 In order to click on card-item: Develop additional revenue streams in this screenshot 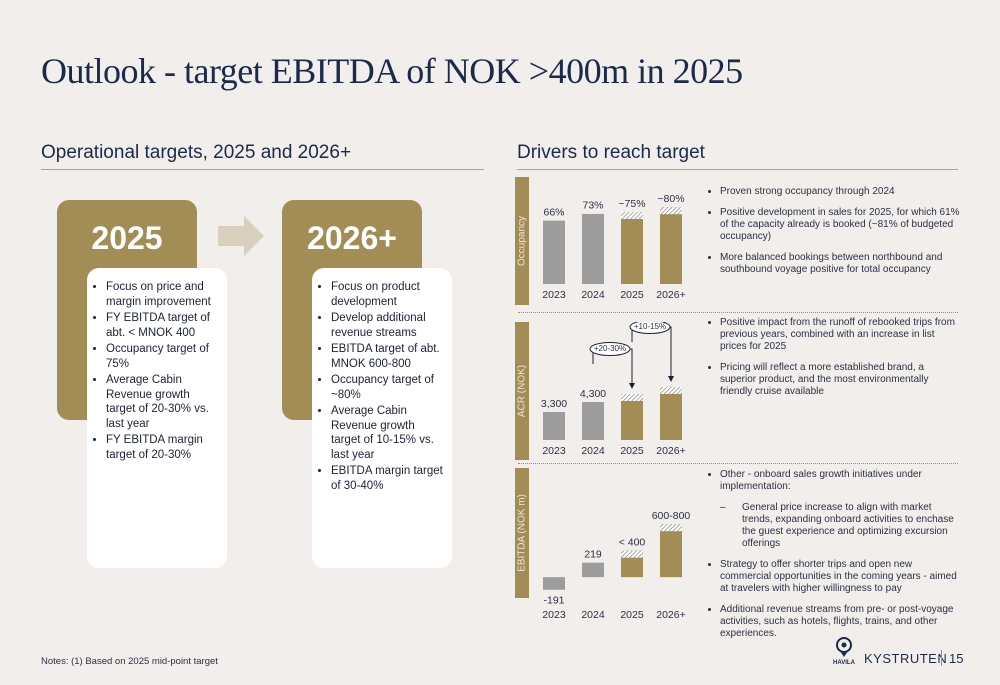, I will do `click(388, 325)`.